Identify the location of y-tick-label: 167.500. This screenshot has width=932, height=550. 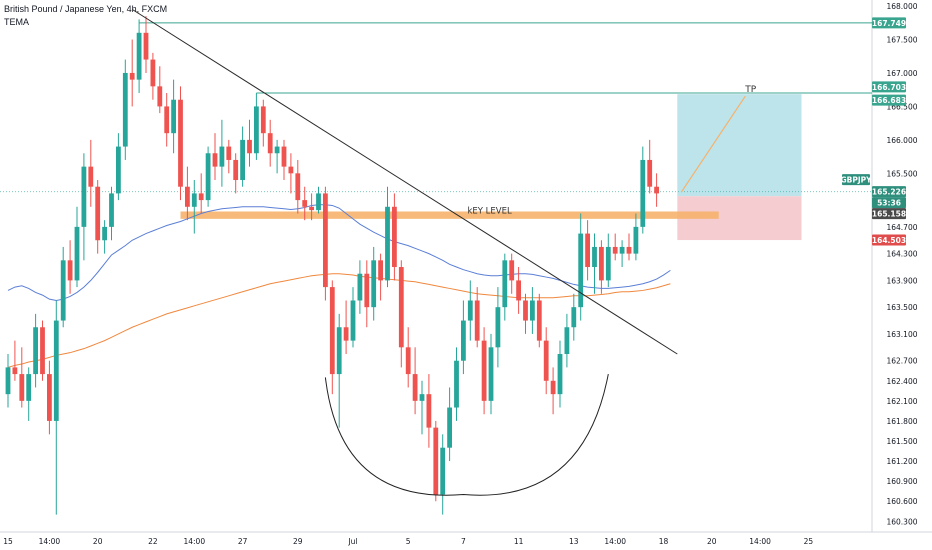
(901, 39).